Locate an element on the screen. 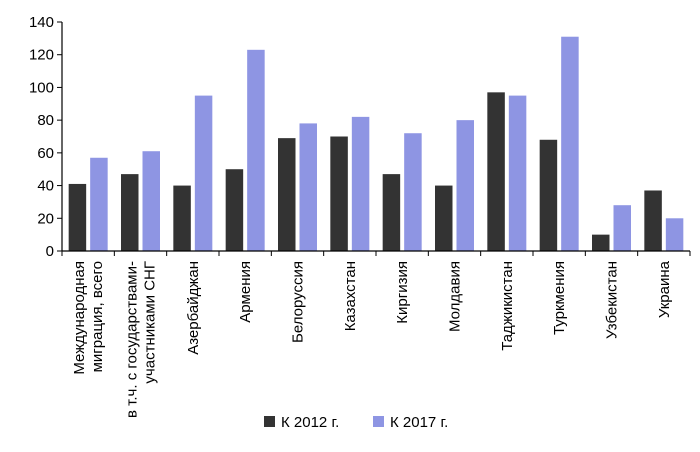  y-tick-labels: 0 20 40 60 80 100 120 140 is located at coordinates (41, 137).